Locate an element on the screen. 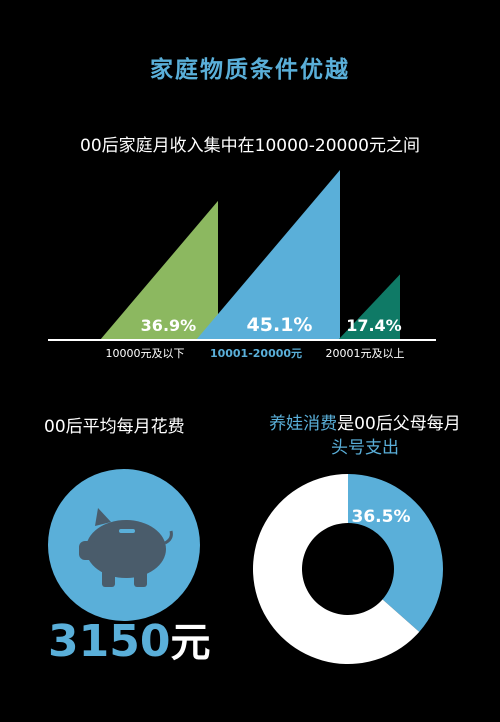  donut-heading-highlight: 养娃消费 is located at coordinates (303, 424).